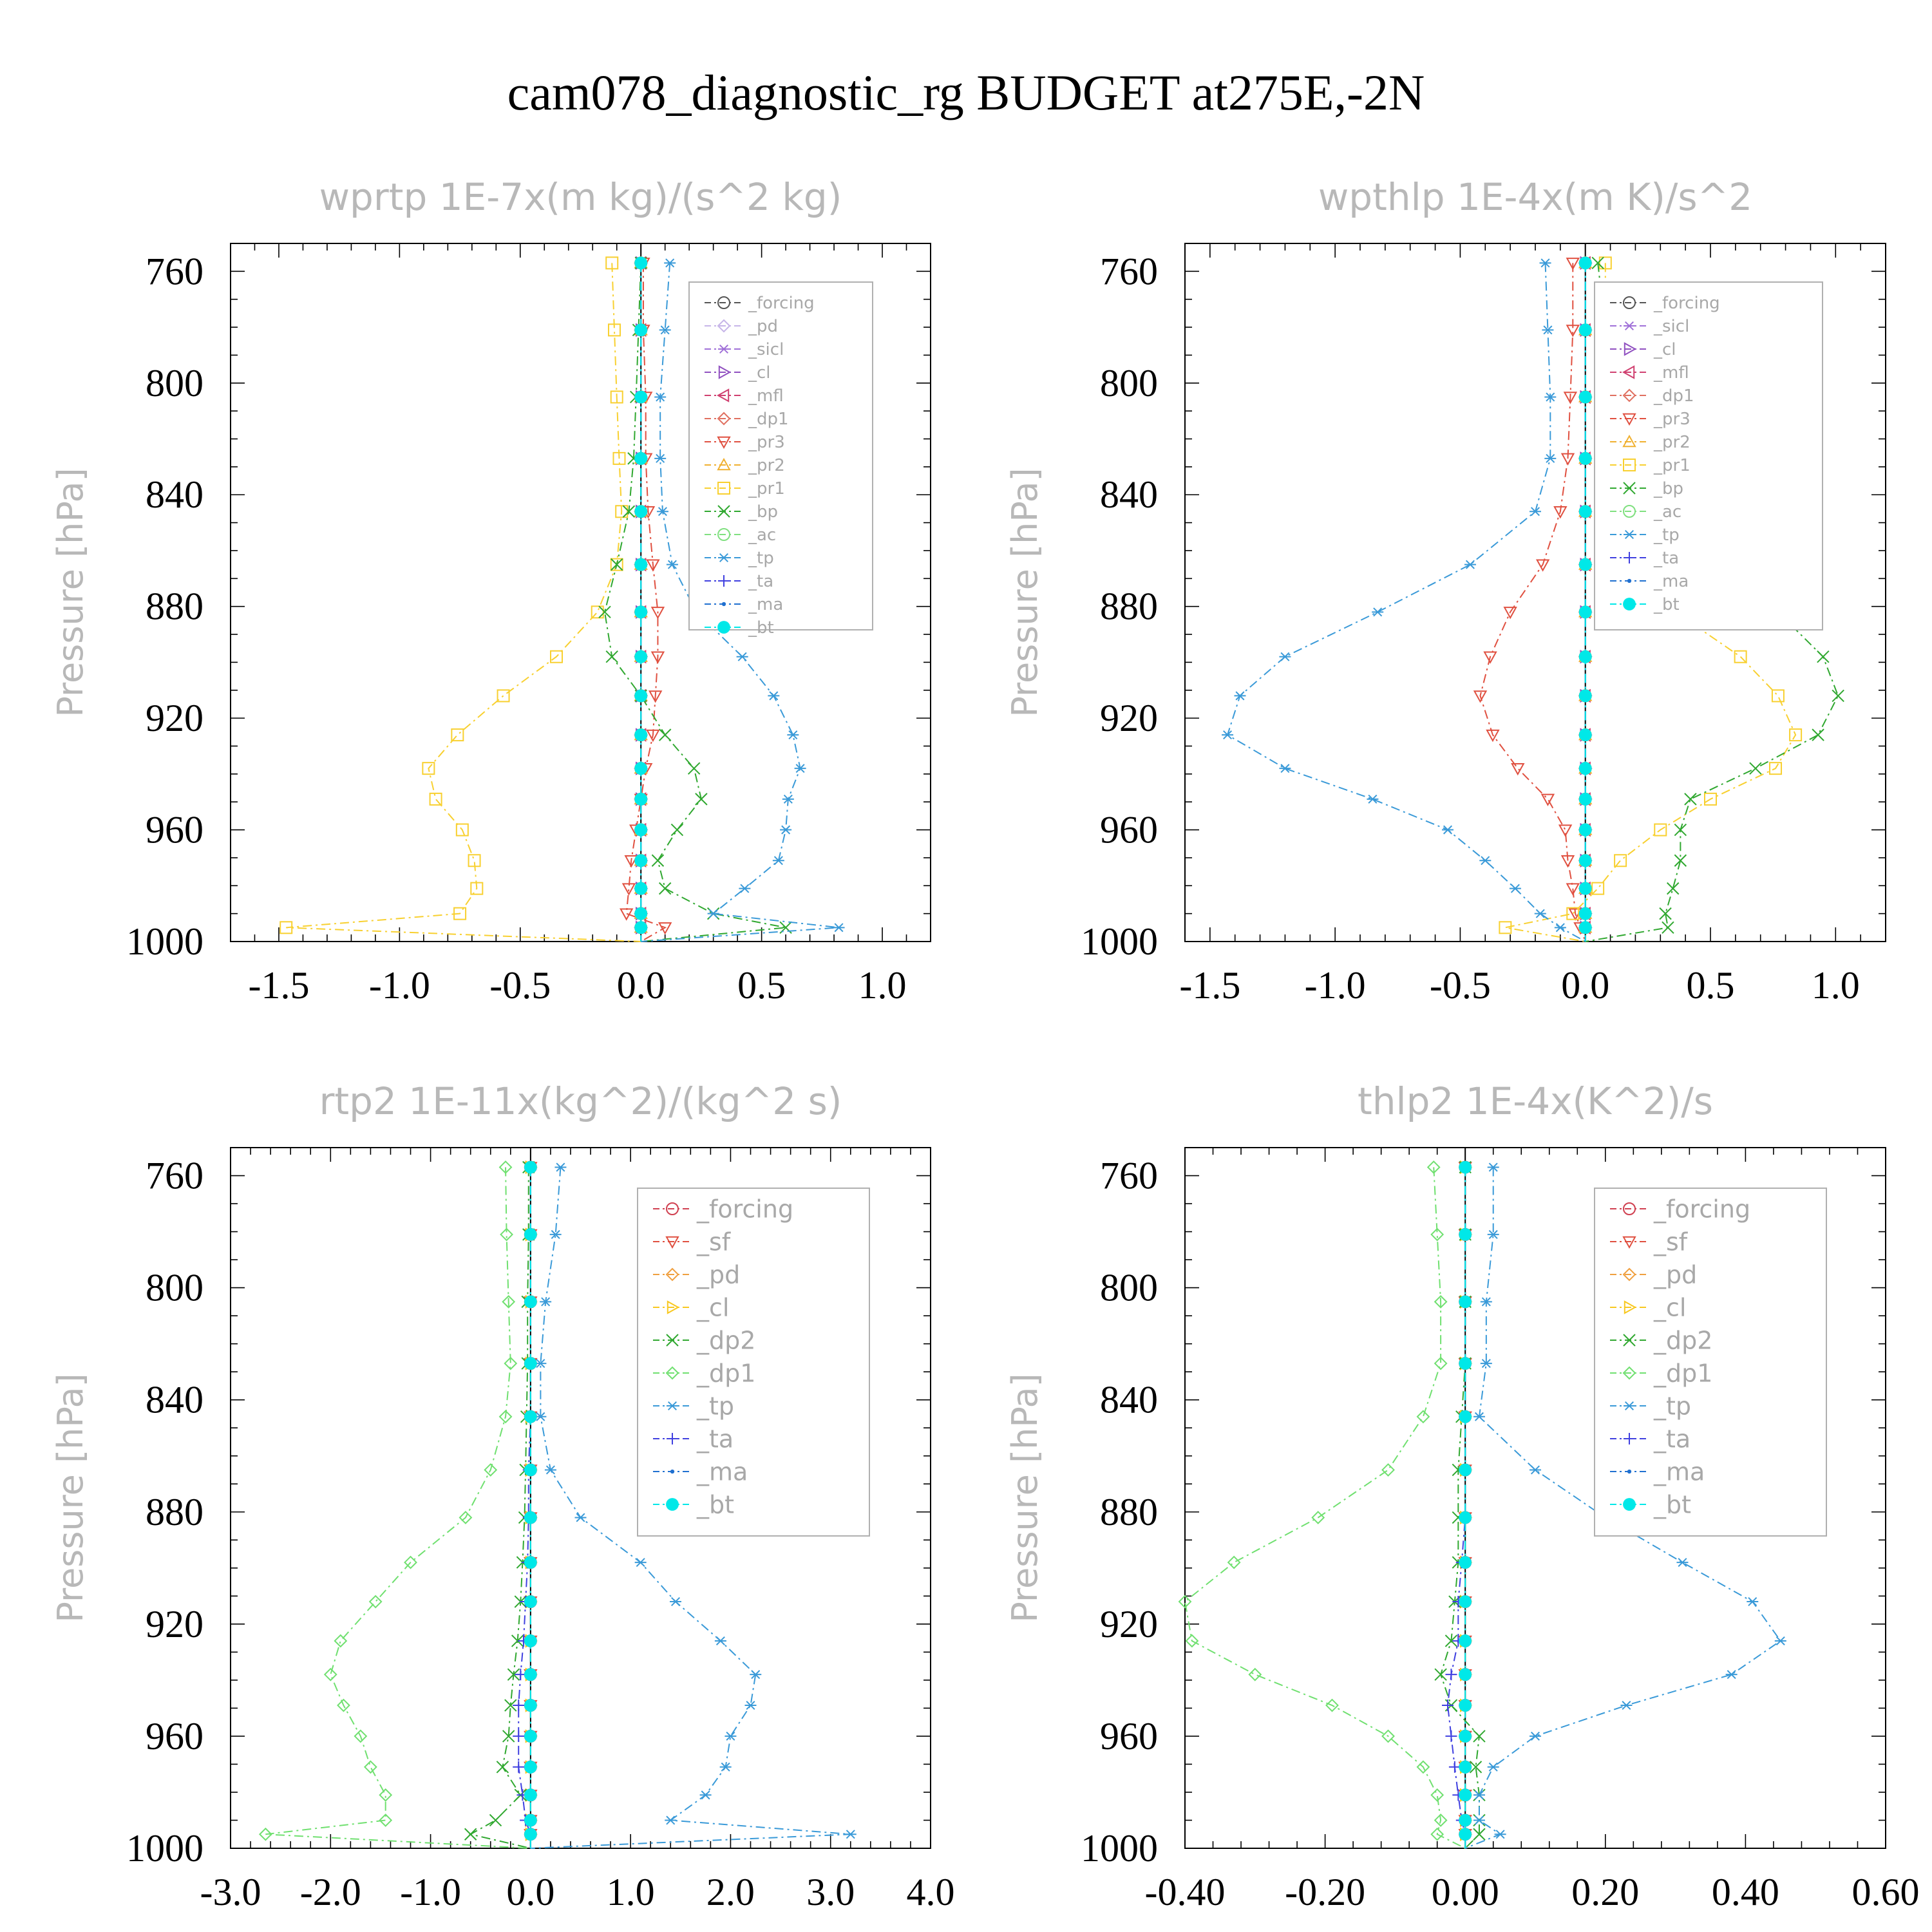 The width and height of the screenshot is (1932, 1932). What do you see at coordinates (165, 1849) in the screenshot?
I see `y-tick-label: 1000` at bounding box center [165, 1849].